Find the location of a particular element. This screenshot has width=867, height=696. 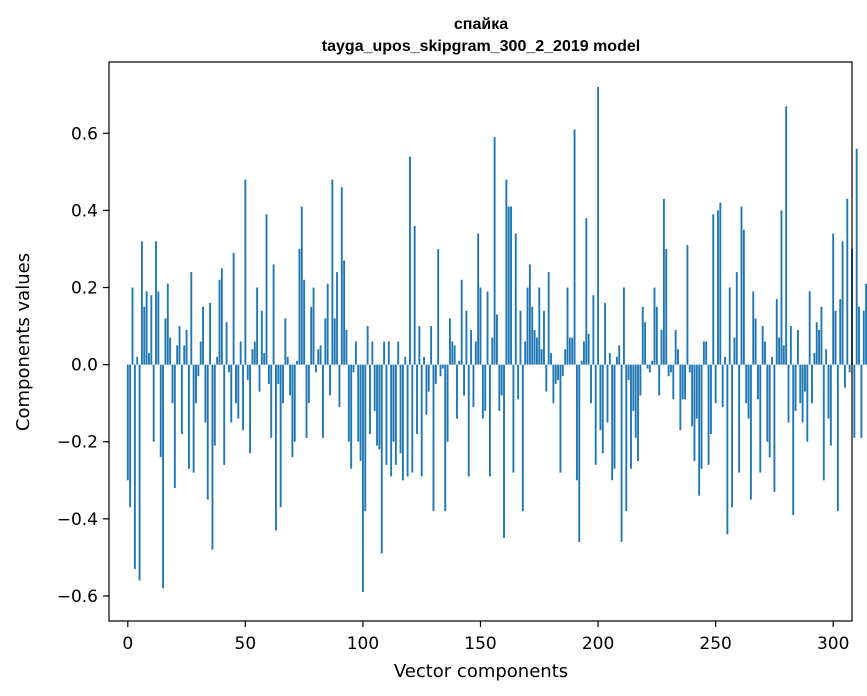

x-tick-label-150: 150 is located at coordinates (480, 644).